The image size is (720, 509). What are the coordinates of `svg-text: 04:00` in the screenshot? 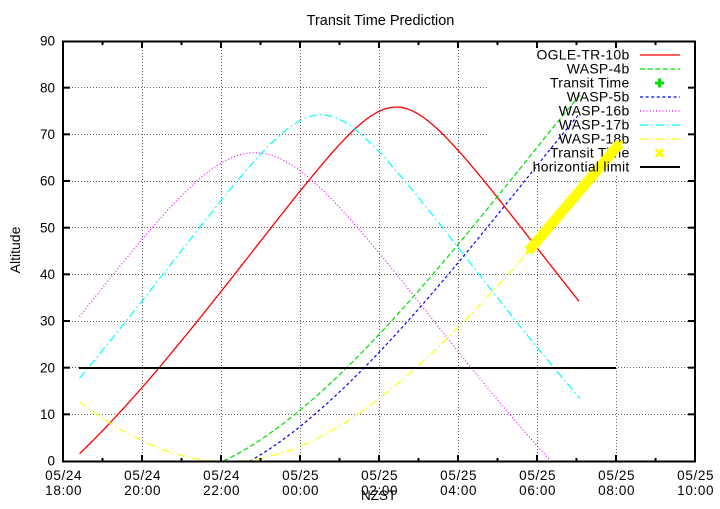 It's located at (458, 490).